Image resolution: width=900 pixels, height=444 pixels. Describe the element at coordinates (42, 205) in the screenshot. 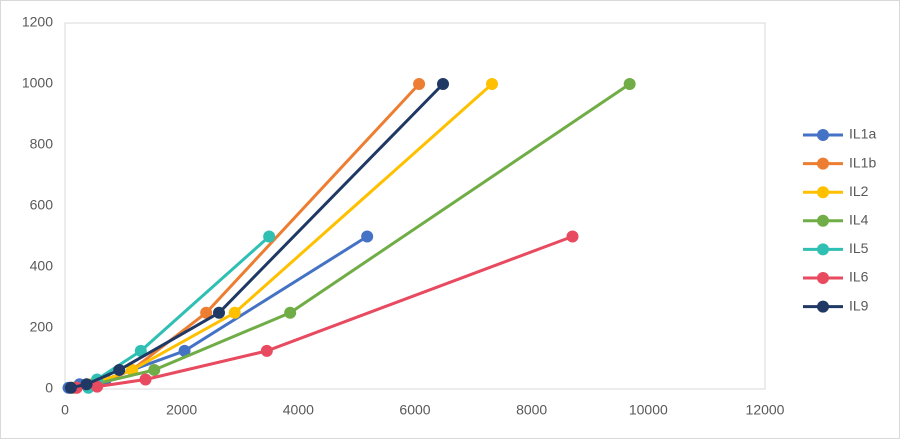

I see `y-tick-label: 600` at that location.